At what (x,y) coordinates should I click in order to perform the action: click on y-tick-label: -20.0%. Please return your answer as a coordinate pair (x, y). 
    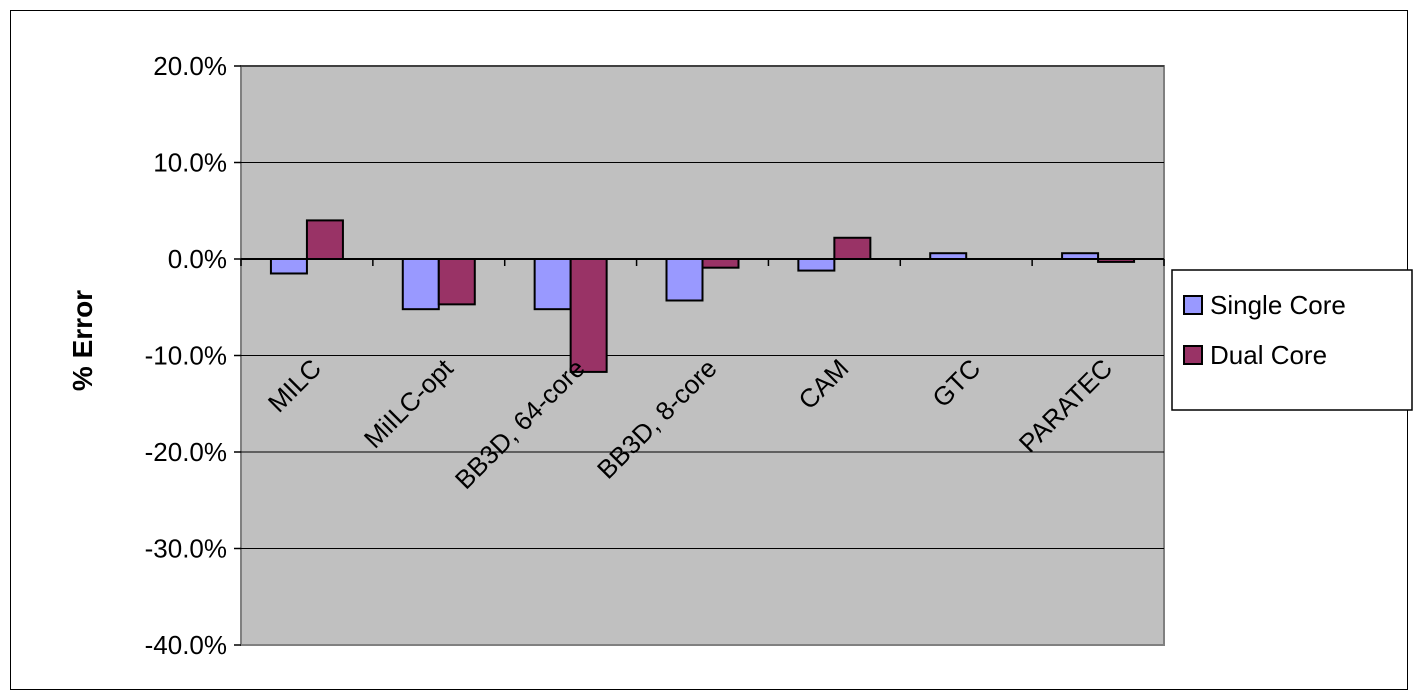
    Looking at the image, I should click on (186, 452).